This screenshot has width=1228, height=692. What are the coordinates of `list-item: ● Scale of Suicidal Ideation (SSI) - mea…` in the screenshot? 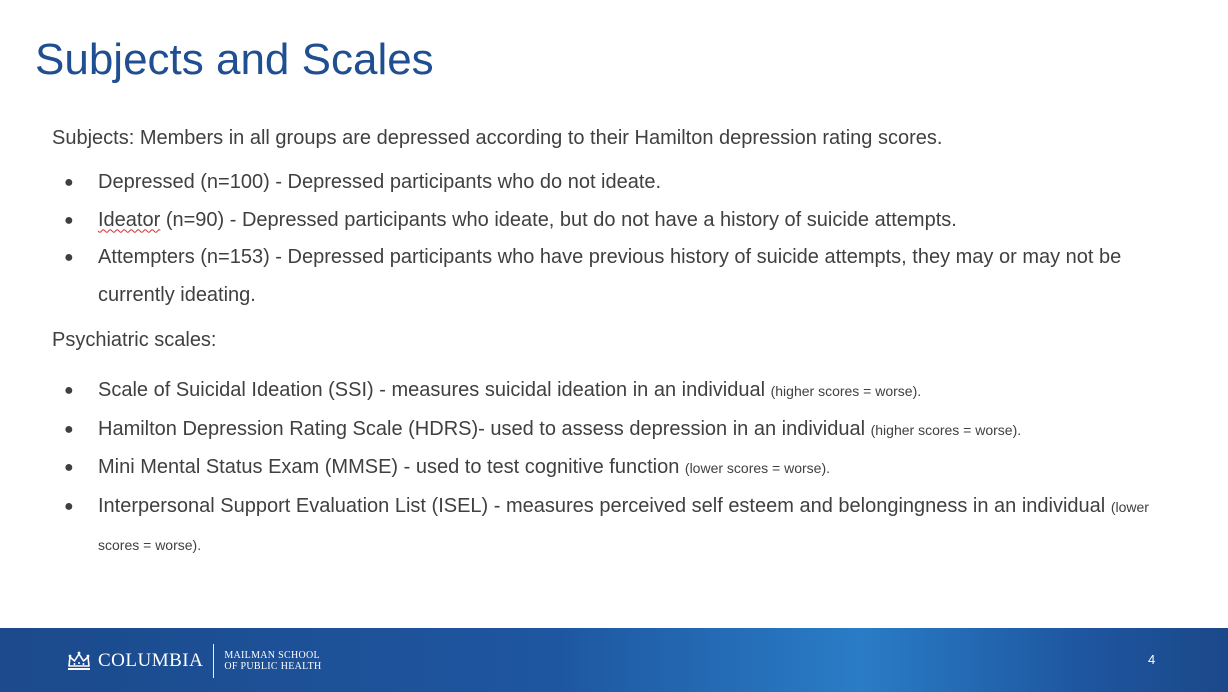 It's located at (612, 391).